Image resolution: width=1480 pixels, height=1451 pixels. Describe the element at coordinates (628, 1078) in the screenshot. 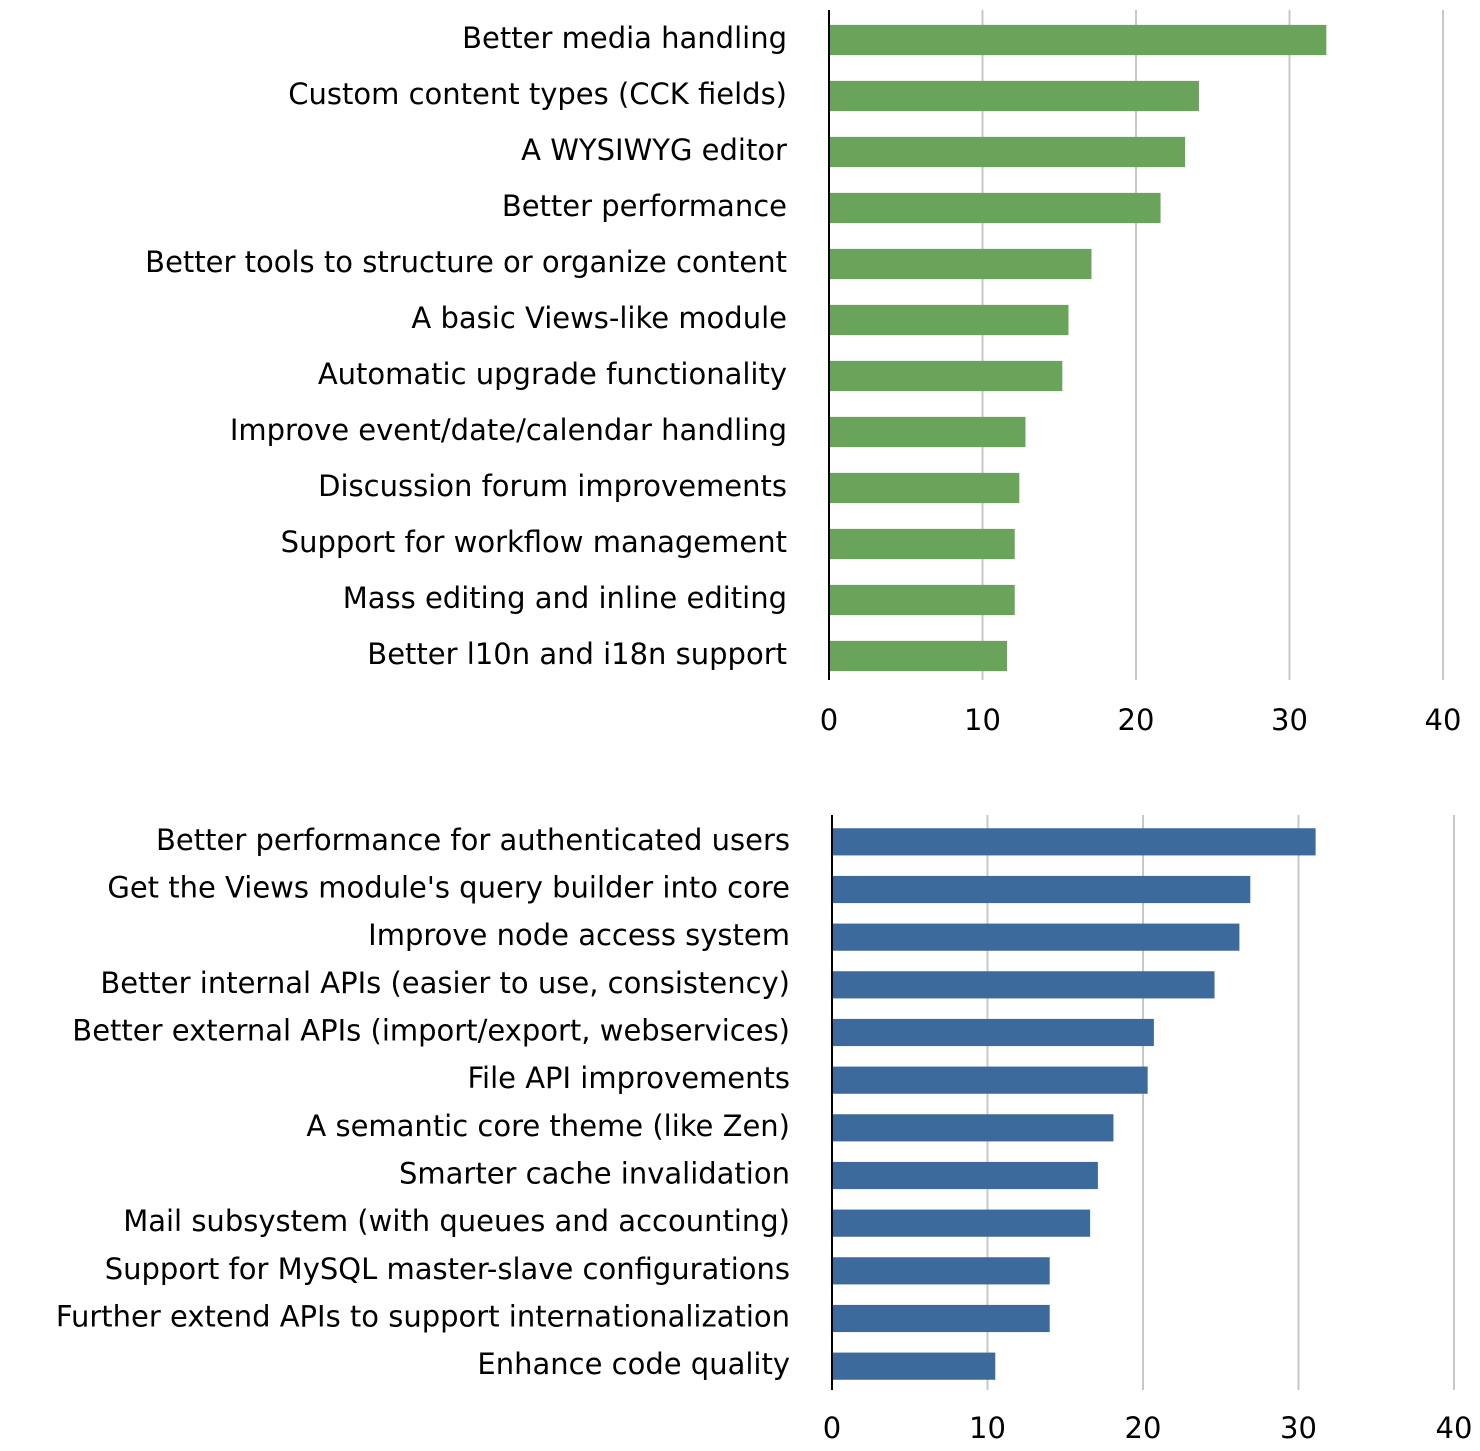

I see `y-tick-label: File API improvements` at that location.